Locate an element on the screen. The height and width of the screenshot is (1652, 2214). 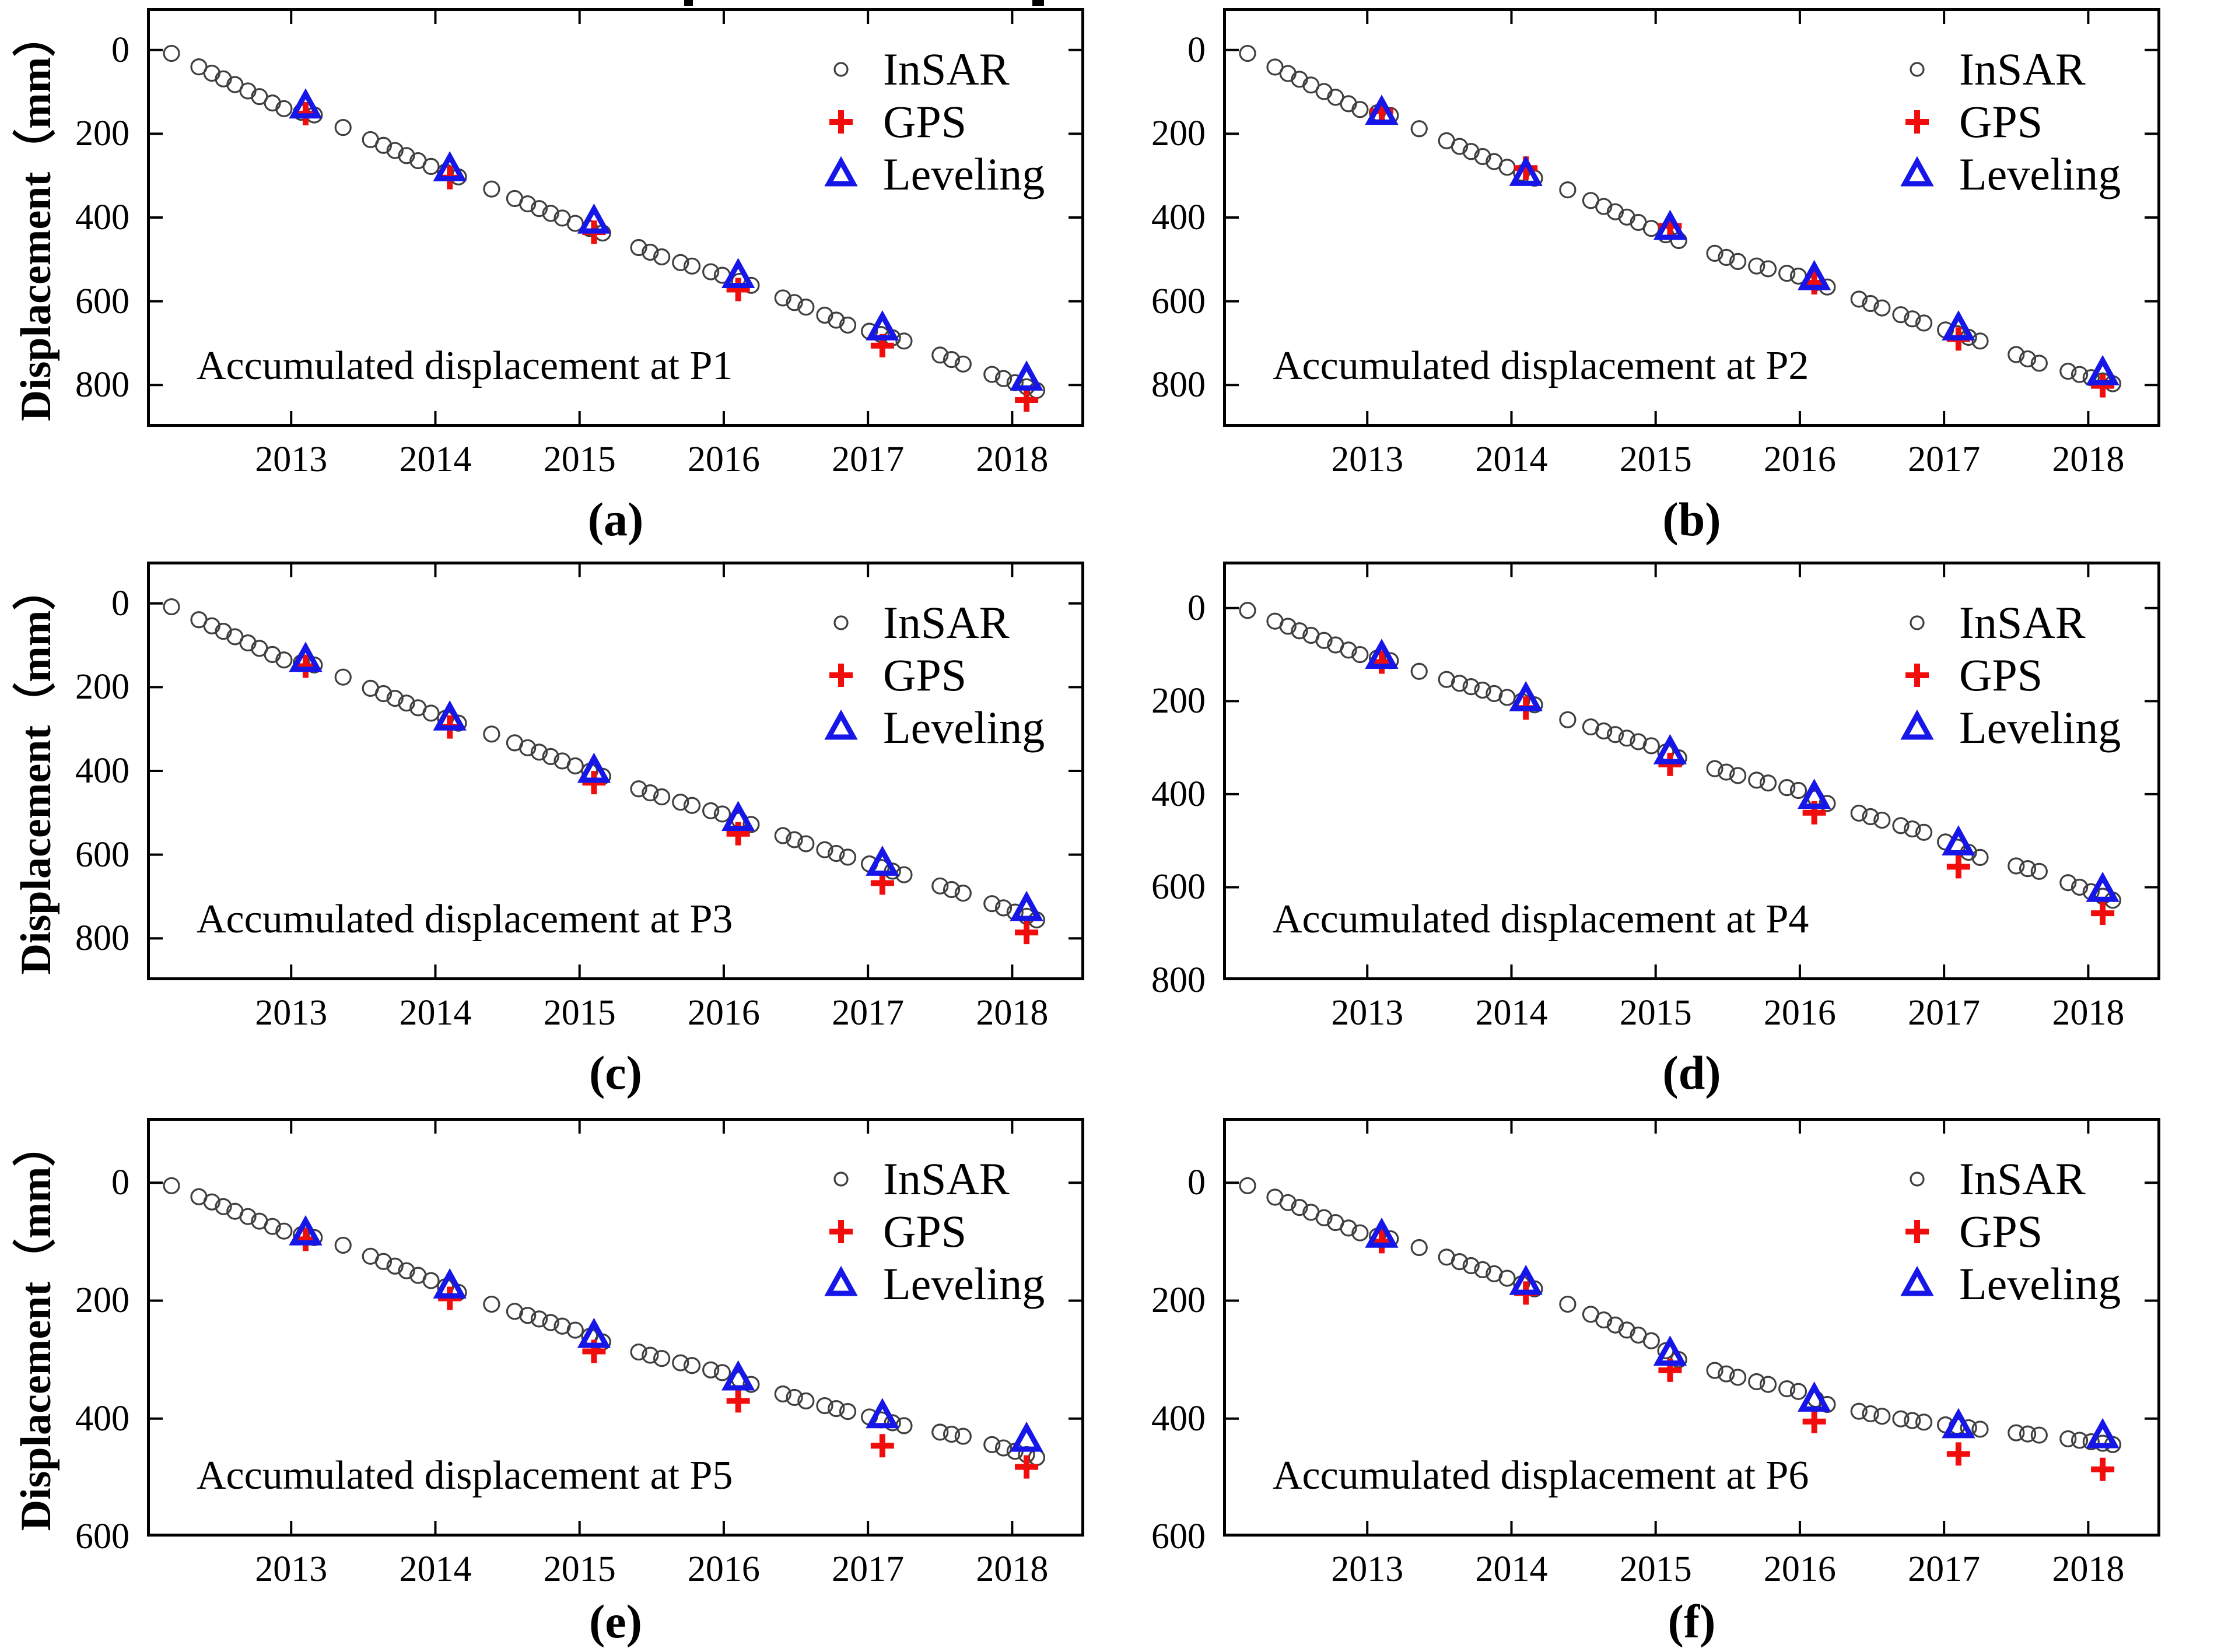
panel-annotation-P1: Accumulated displacement at P1 is located at coordinates (465, 365).